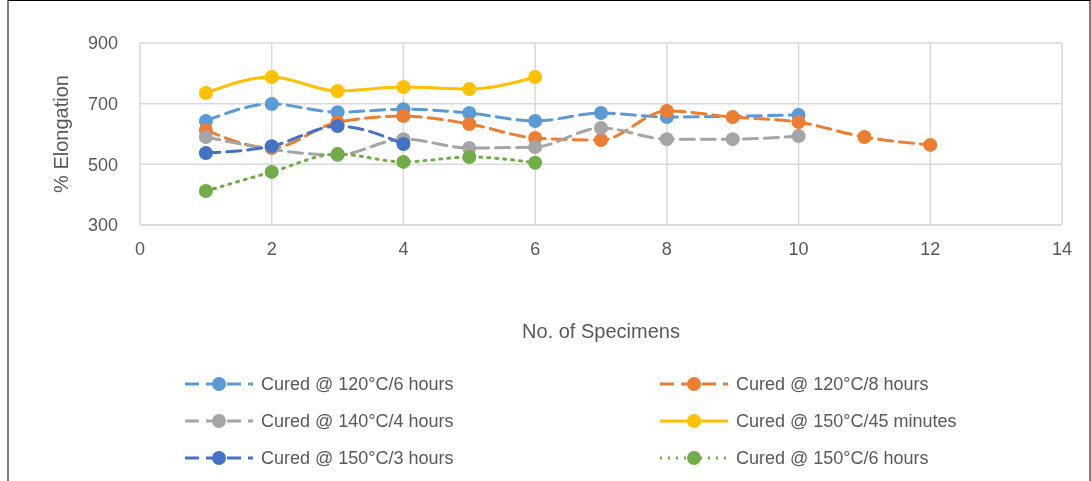  Describe the element at coordinates (271, 249) in the screenshot. I see `x-tick-label: 2` at that location.